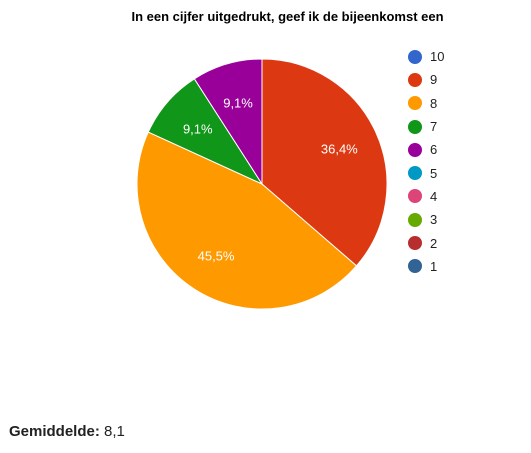 This screenshot has height=453, width=531. What do you see at coordinates (426, 149) in the screenshot?
I see `legend-item-6: 6` at bounding box center [426, 149].